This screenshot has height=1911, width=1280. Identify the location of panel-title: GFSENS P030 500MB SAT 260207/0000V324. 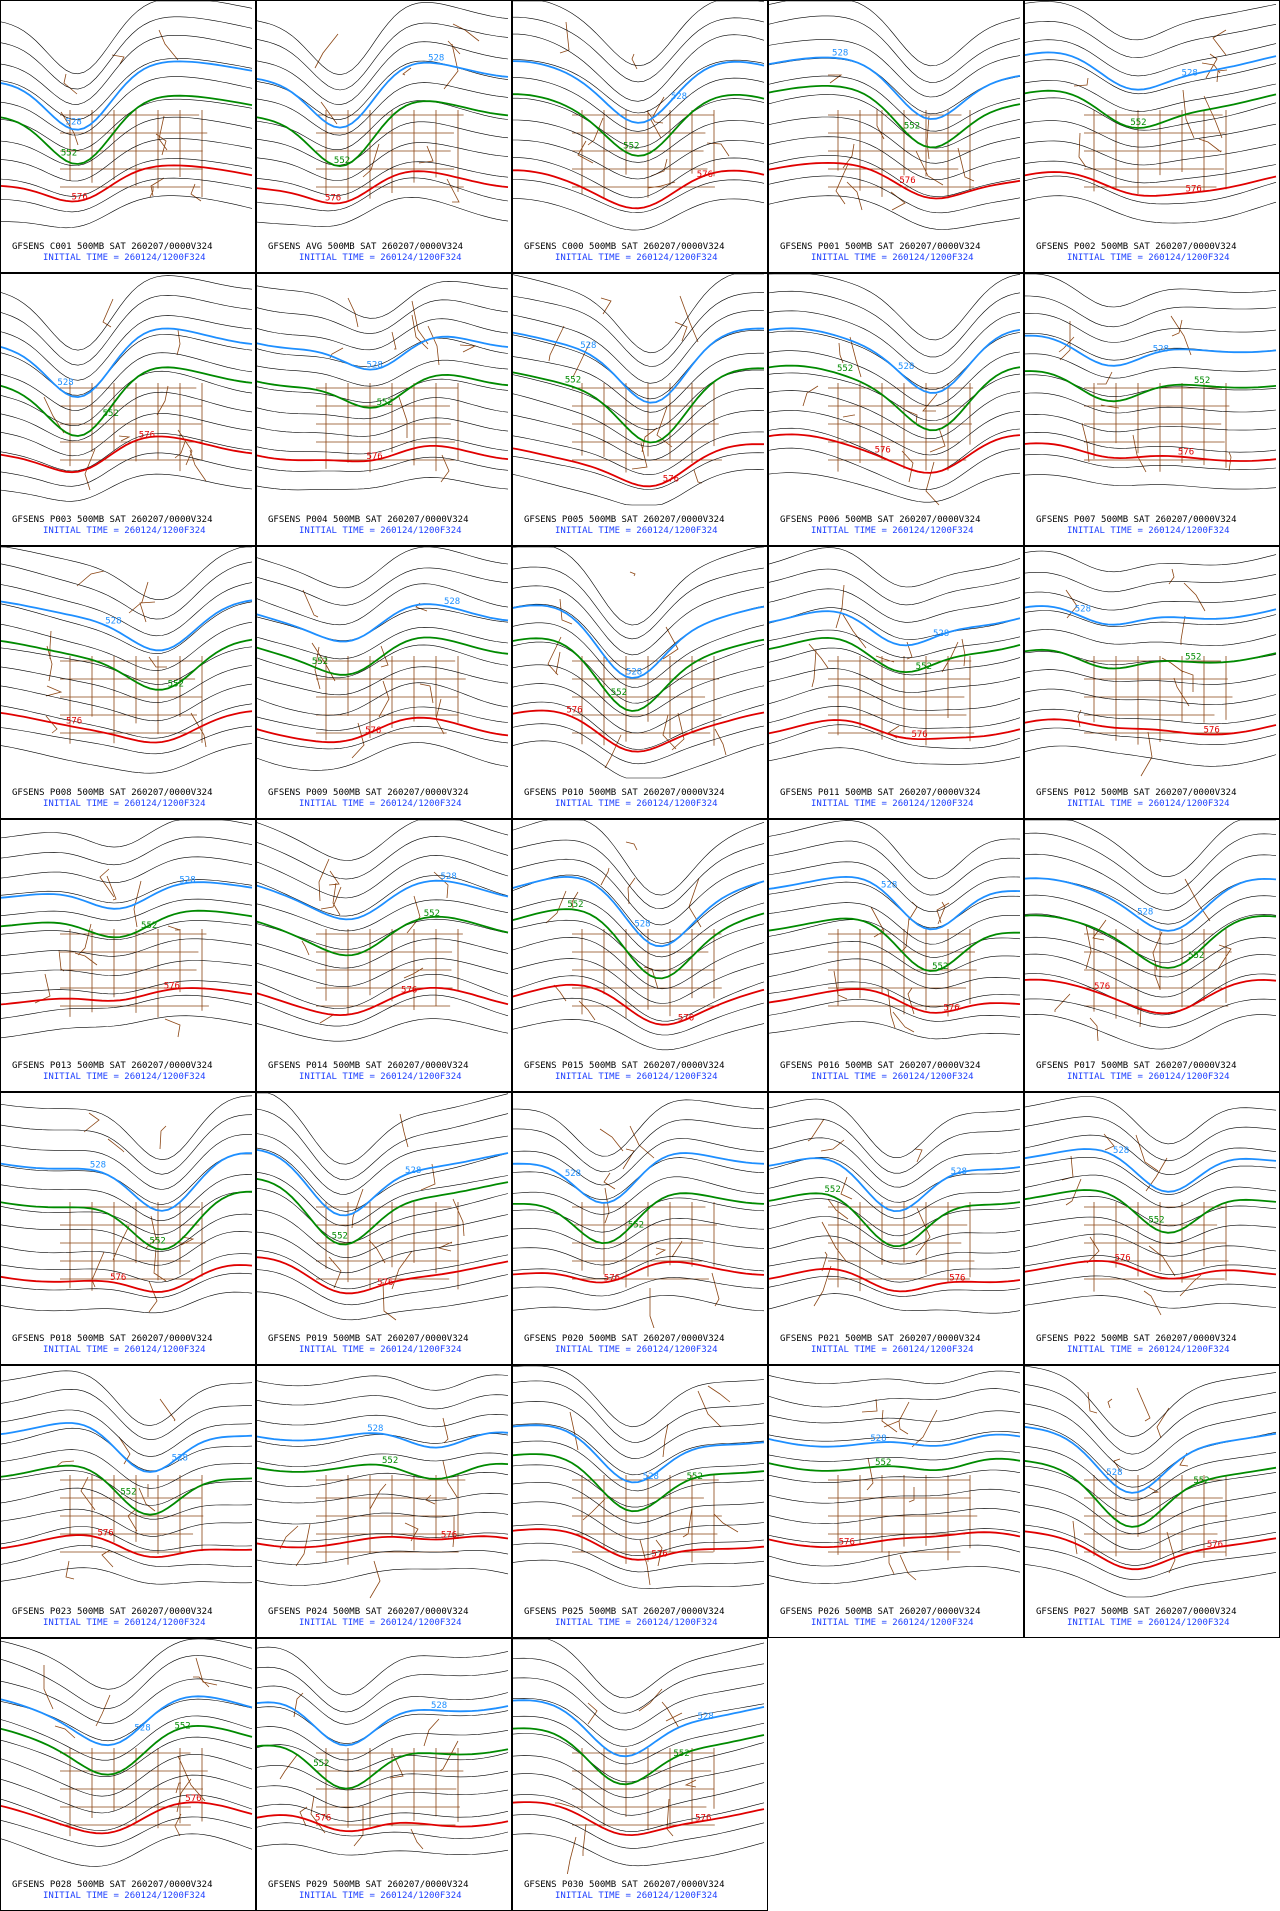
(624, 1885).